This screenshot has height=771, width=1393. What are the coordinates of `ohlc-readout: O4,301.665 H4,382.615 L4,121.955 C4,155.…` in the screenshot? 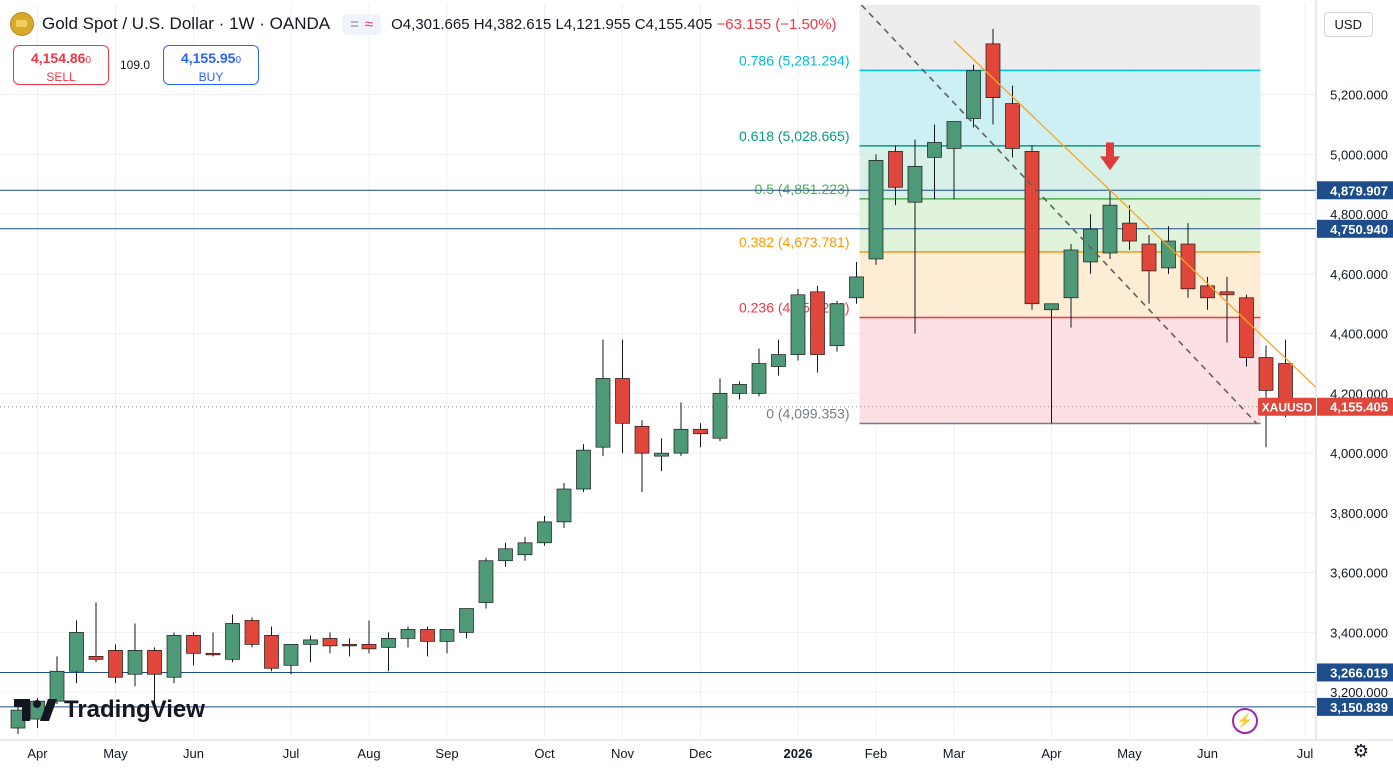 It's located at (613, 24).